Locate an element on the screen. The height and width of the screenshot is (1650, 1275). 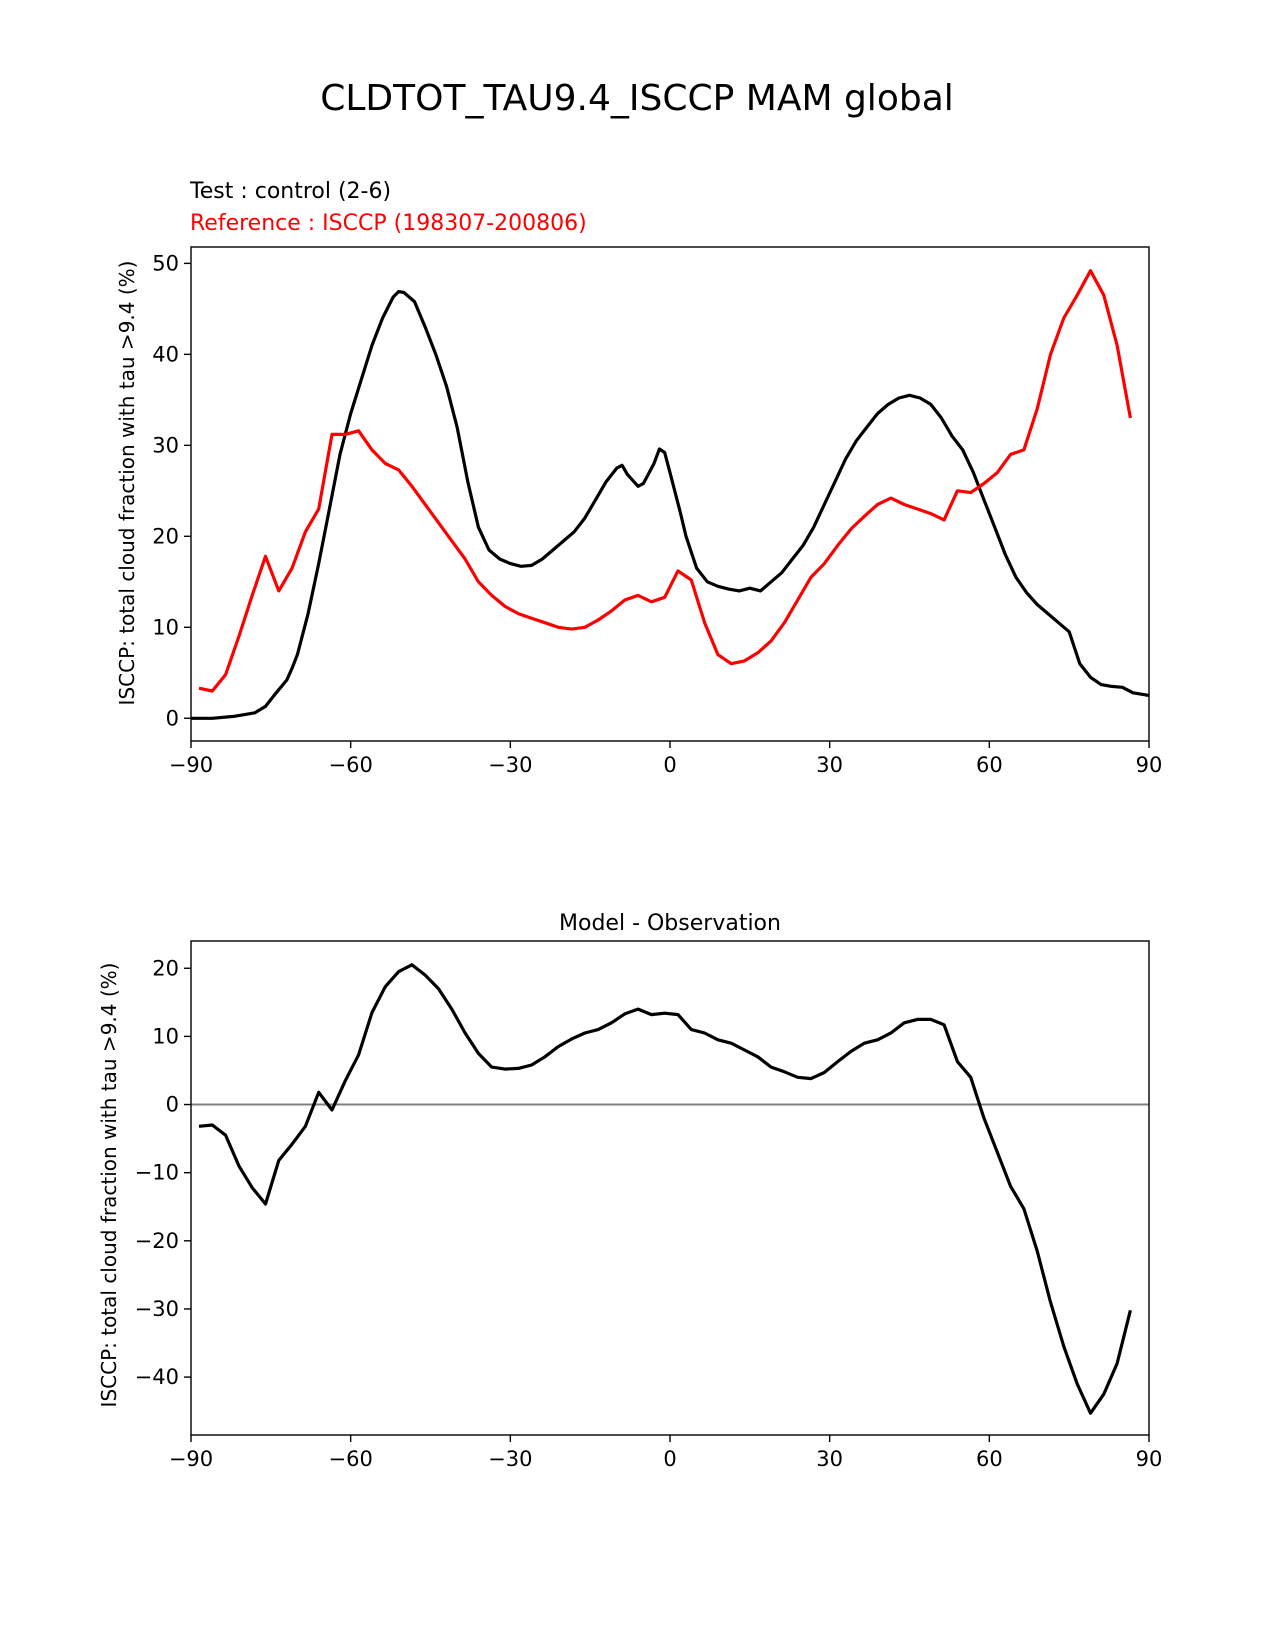
top-xtick-label: 60 is located at coordinates (989, 765).